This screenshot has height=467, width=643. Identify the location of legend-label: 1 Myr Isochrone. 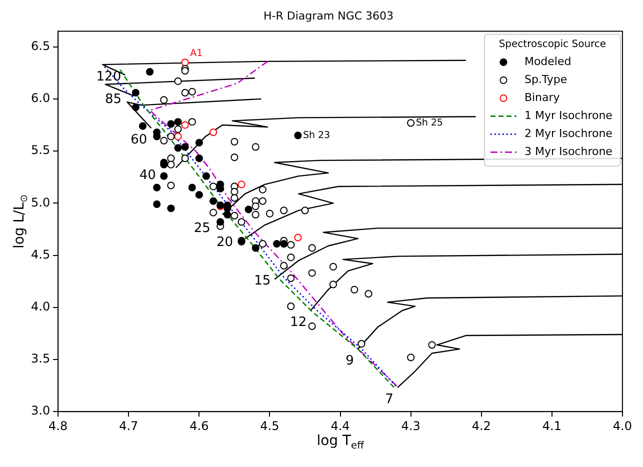
(568, 115).